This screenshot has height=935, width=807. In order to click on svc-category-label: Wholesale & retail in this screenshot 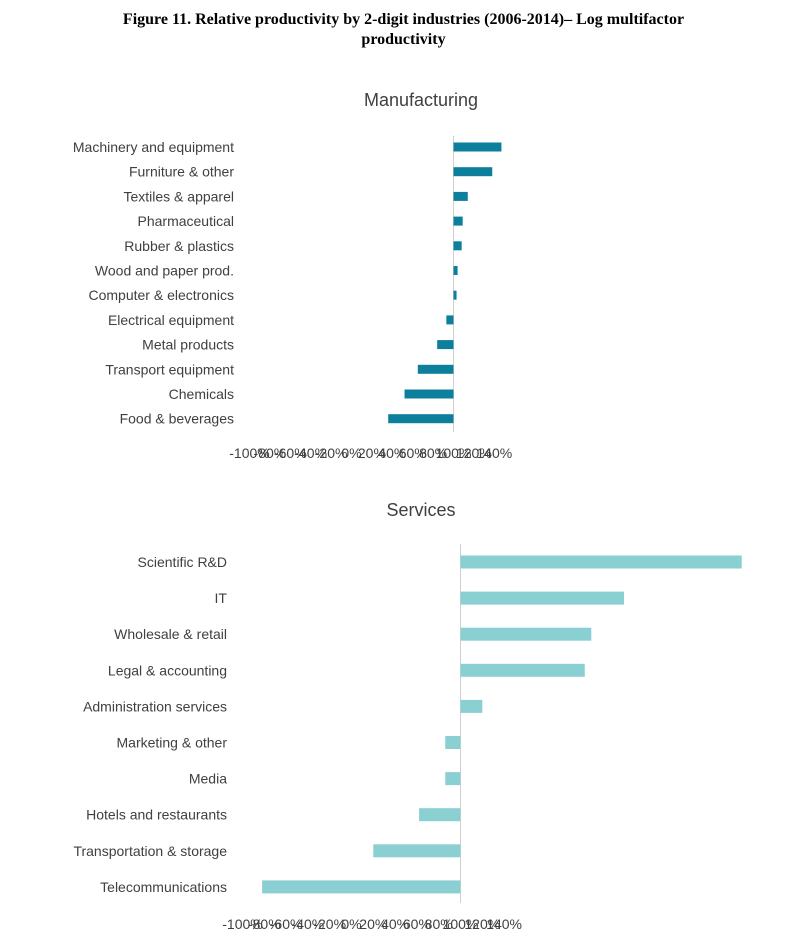, I will do `click(170, 634)`.